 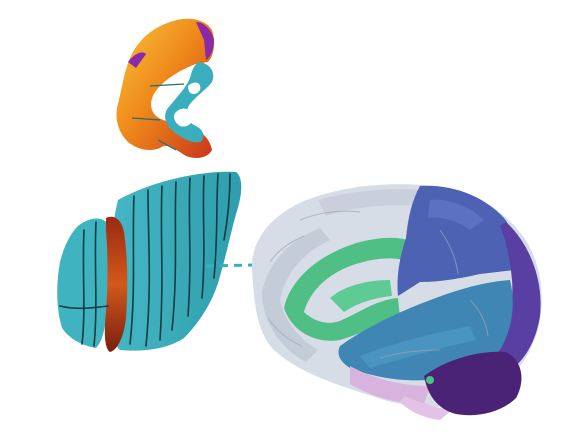 What do you see at coordinates (456, 240) in the screenshot?
I see `brain-indigo-region` at bounding box center [456, 240].